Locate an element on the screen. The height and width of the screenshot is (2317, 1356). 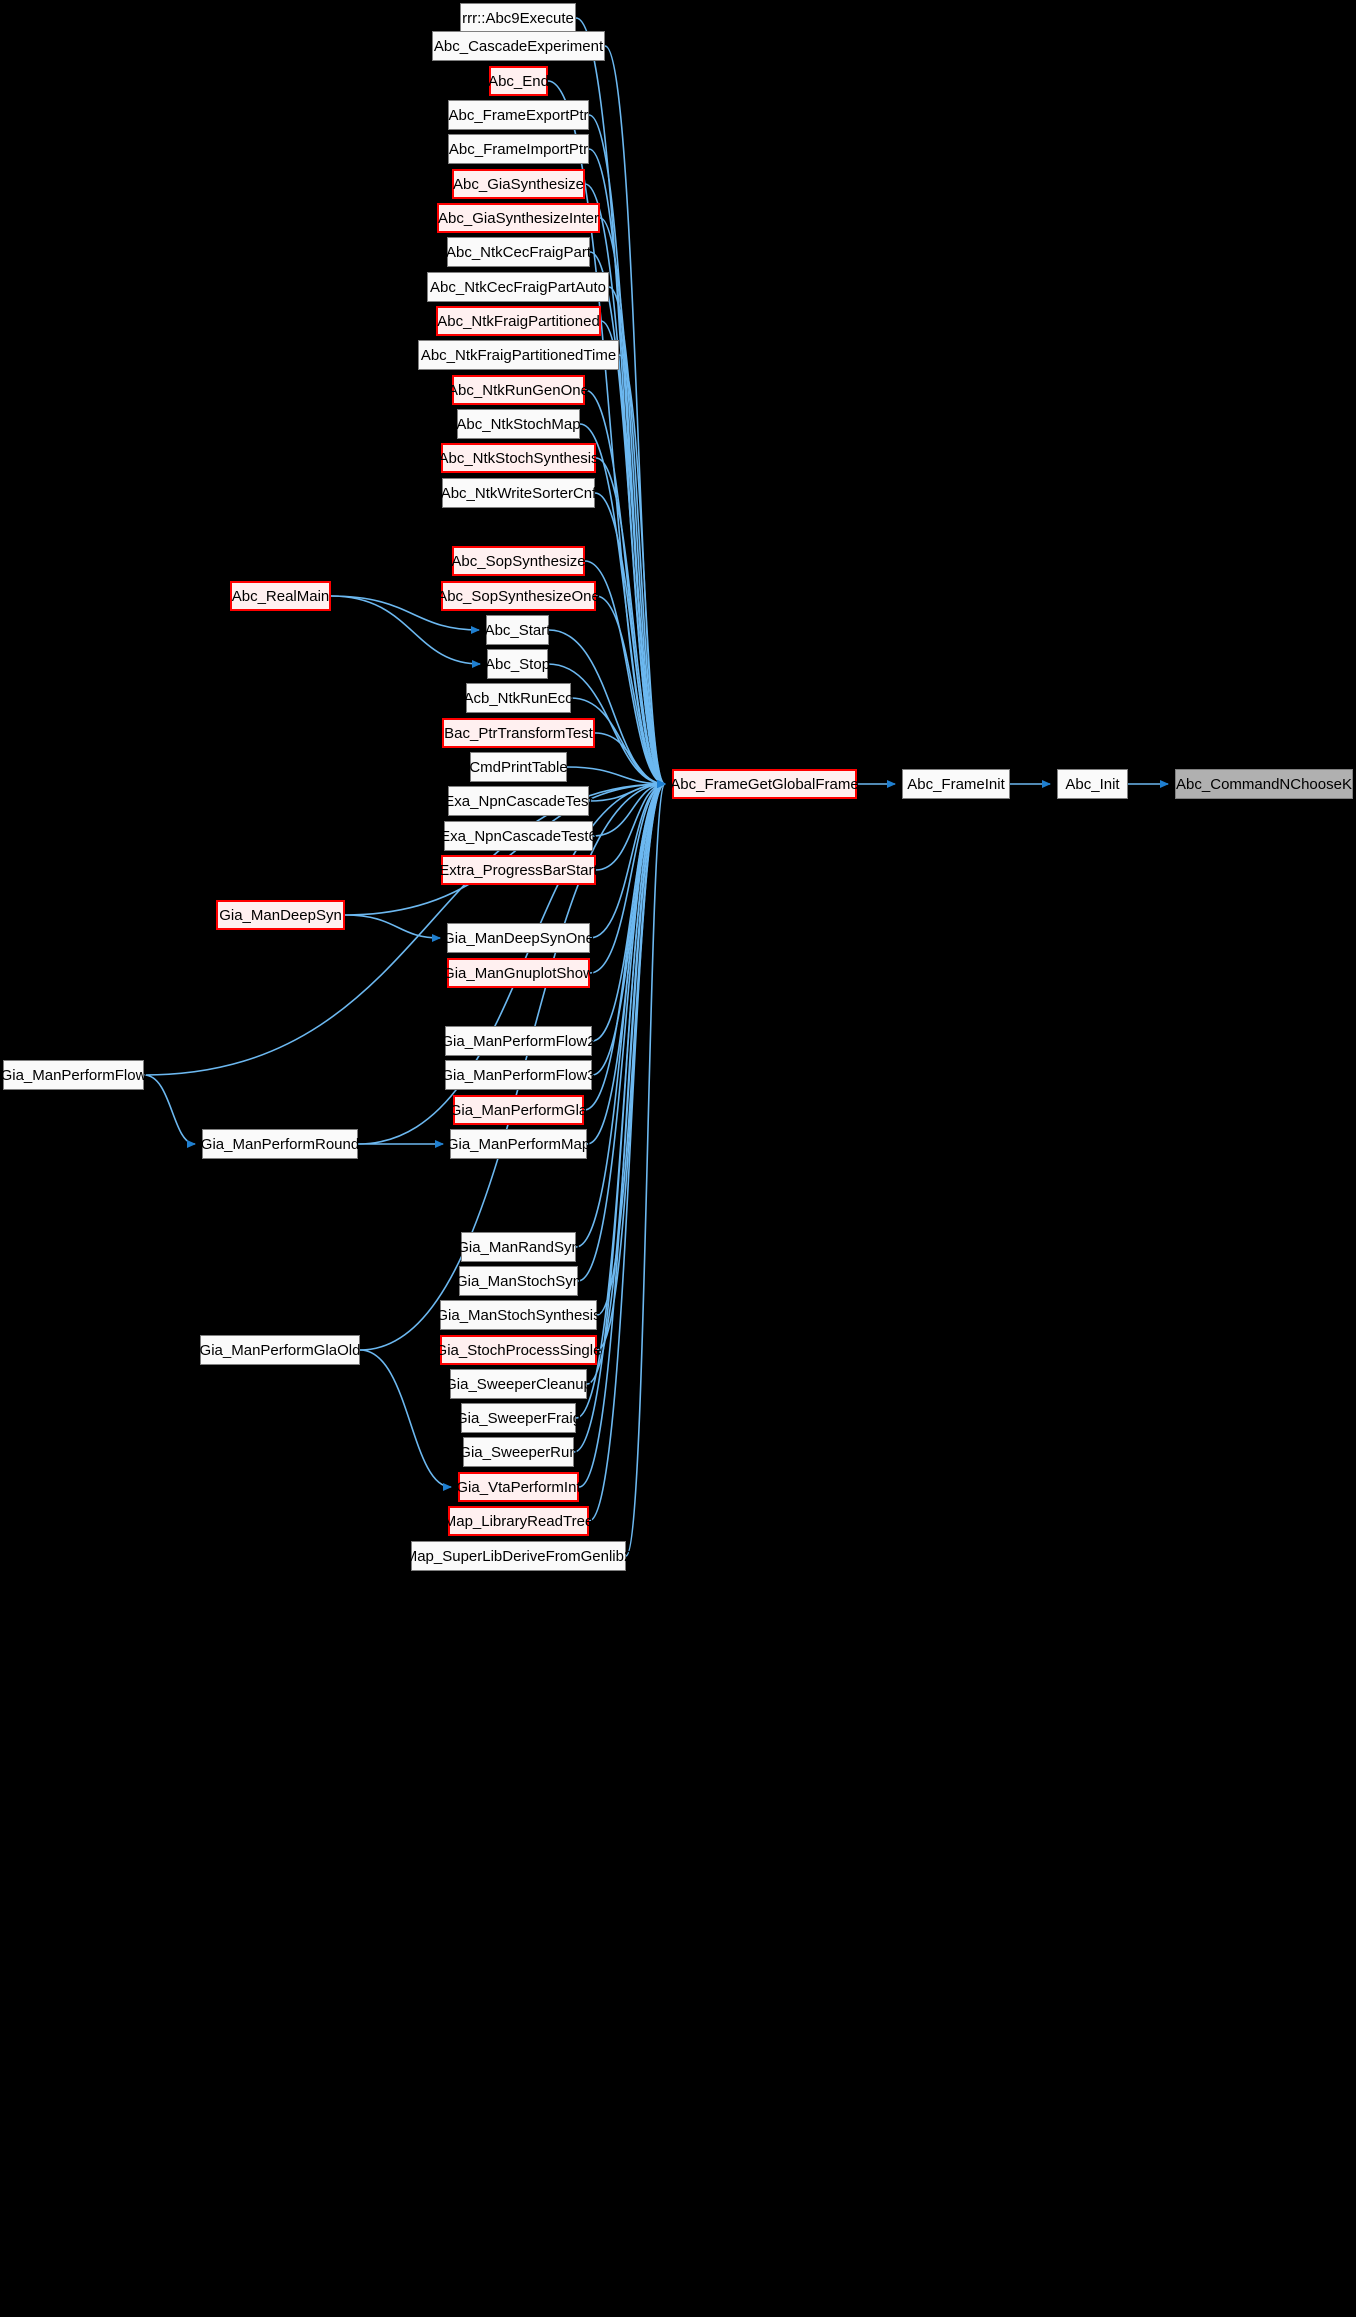
graph-node-label: Map_SuperLibDeriveFromGenlib2 is located at coordinates (518, 1556).